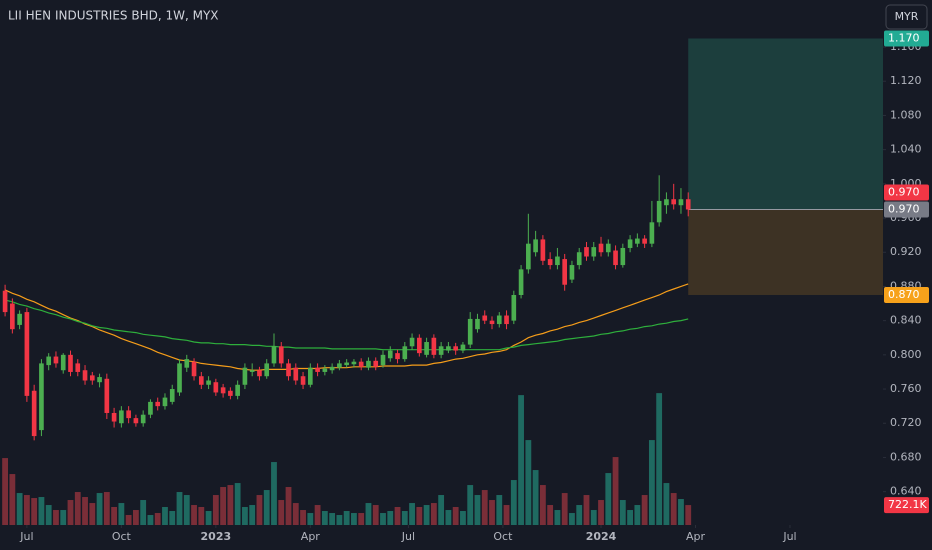 The width and height of the screenshot is (932, 550). Describe the element at coordinates (785, 252) in the screenshot. I see `stop-zone` at that location.